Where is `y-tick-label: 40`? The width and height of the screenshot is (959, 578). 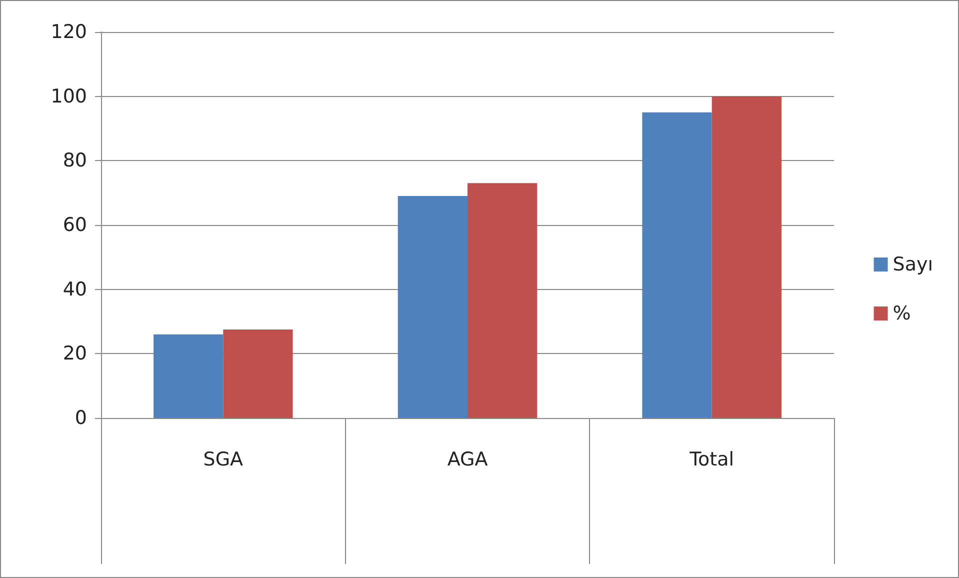
y-tick-label: 40 is located at coordinates (74, 289).